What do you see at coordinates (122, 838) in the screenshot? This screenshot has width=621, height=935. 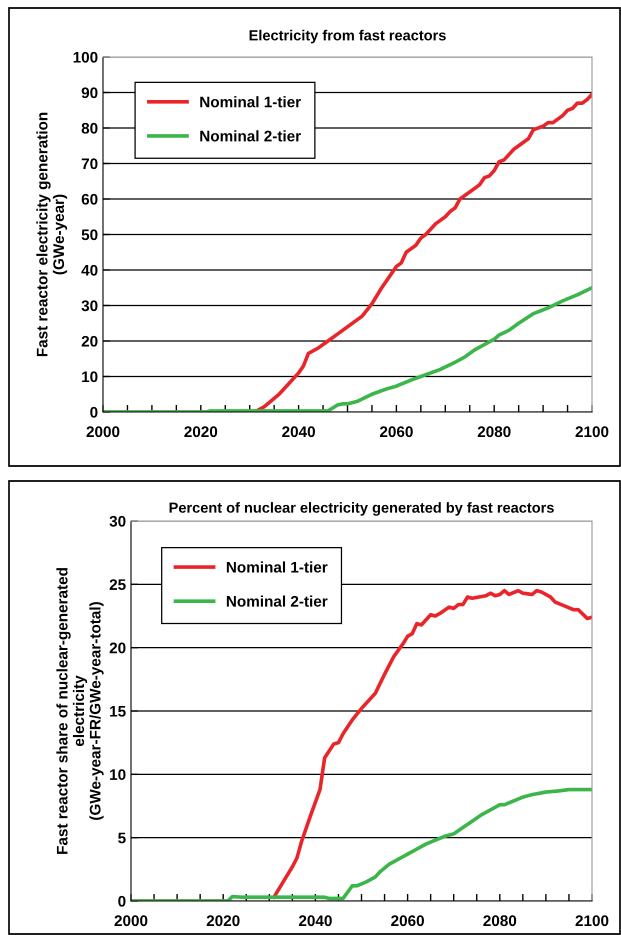 I see `y-tick-label: 5` at bounding box center [122, 838].